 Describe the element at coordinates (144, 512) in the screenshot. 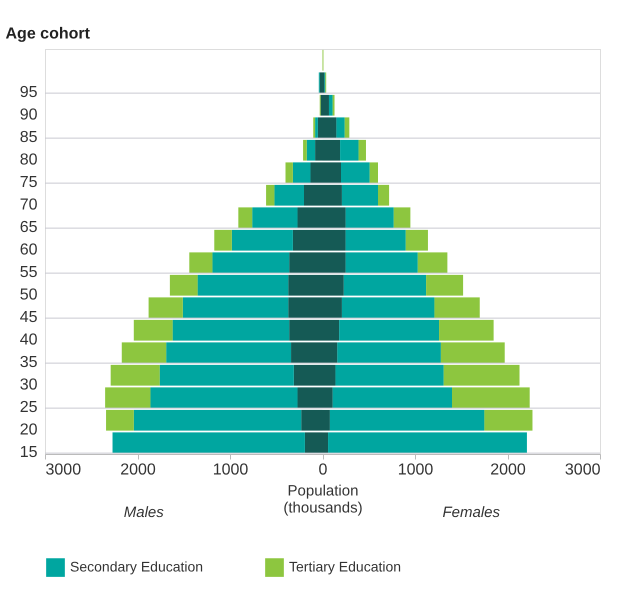

I see `text: Males` at that location.